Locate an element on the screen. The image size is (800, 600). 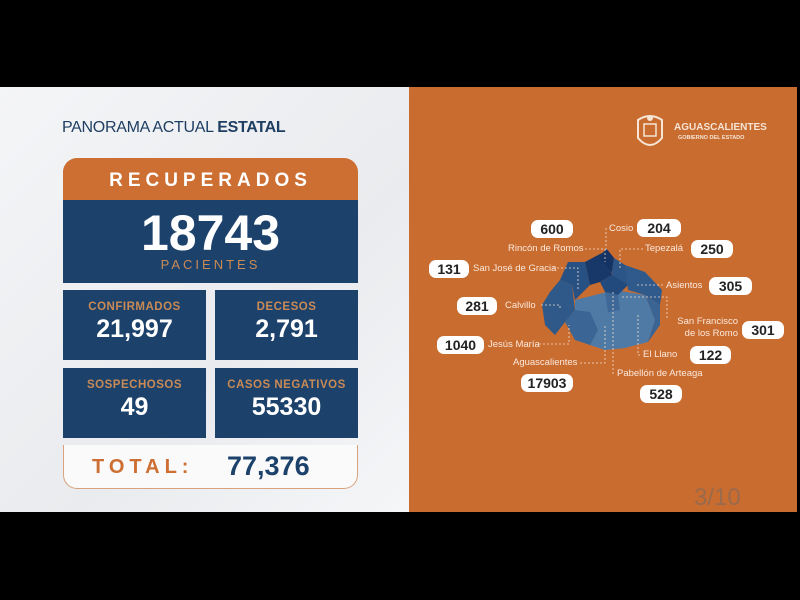
region-jesus-maria is located at coordinates (581, 327).